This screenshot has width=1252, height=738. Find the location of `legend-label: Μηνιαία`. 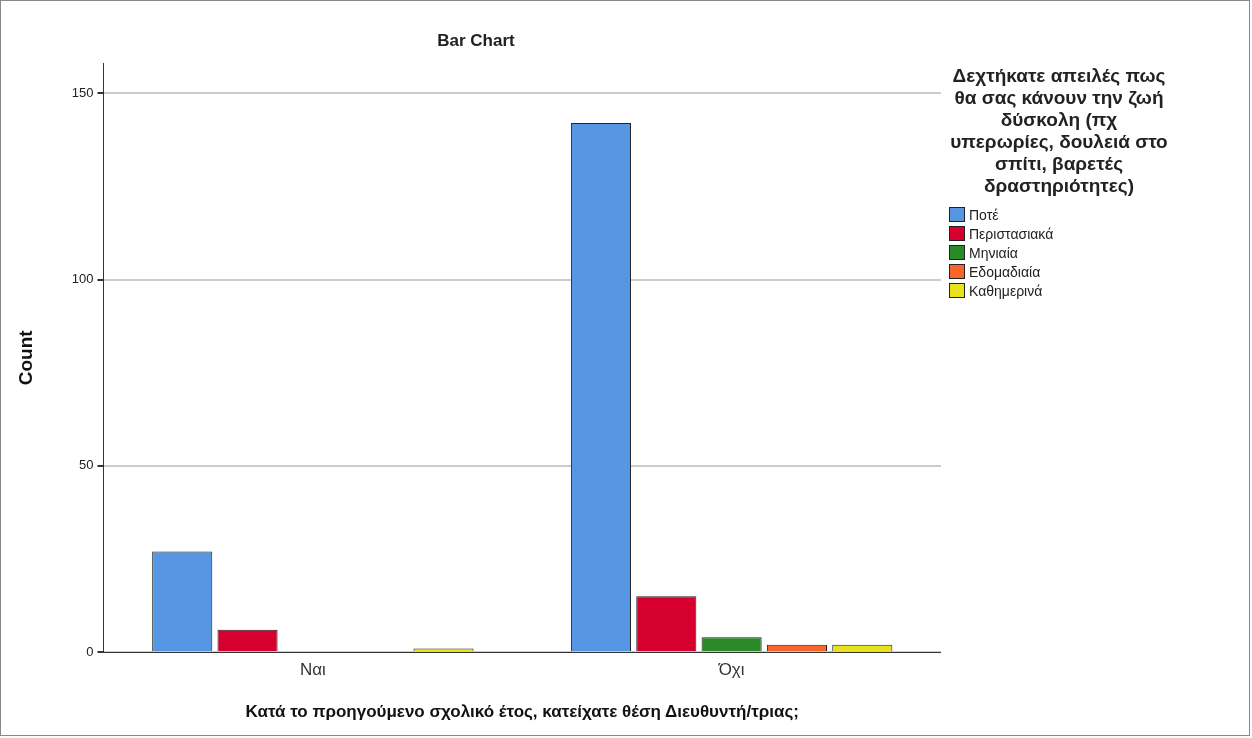

legend-label: Μηνιαία is located at coordinates (993, 252).